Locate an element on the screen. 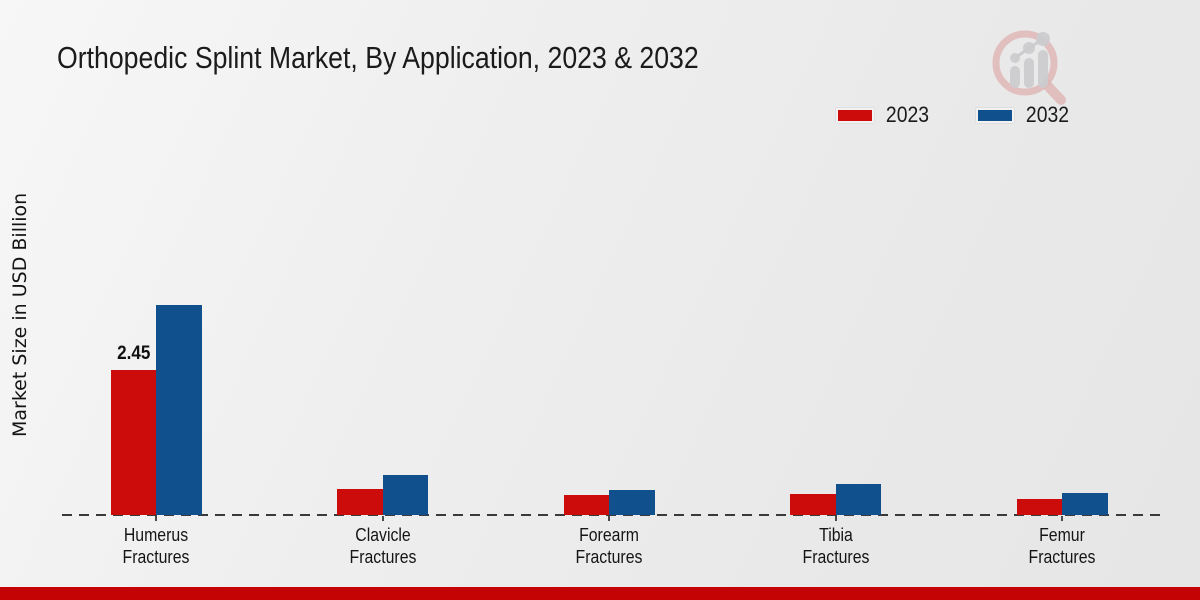 The height and width of the screenshot is (600, 1200). category-label-femur-fractures: Femur Fractures is located at coordinates (1062, 546).